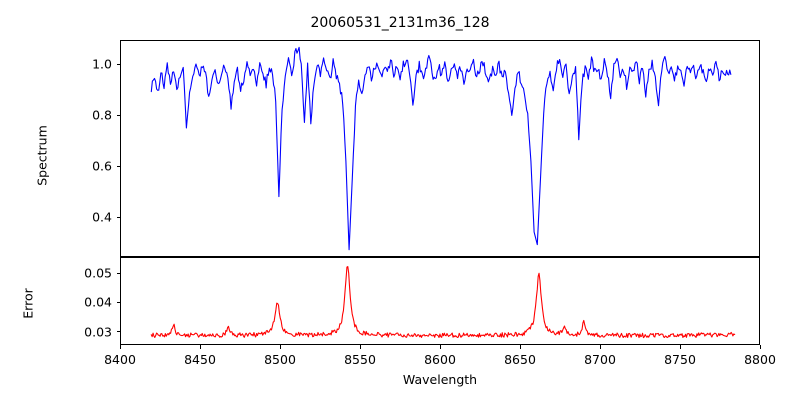 Image resolution: width=800 pixels, height=400 pixels. Describe the element at coordinates (102, 217) in the screenshot. I see `spectrum-y-tick-label: 0.4` at that location.